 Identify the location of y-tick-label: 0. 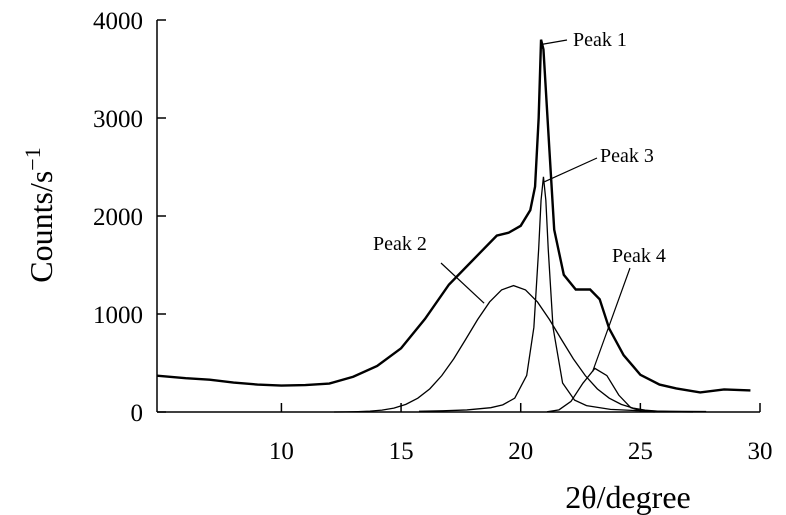
(137, 413).